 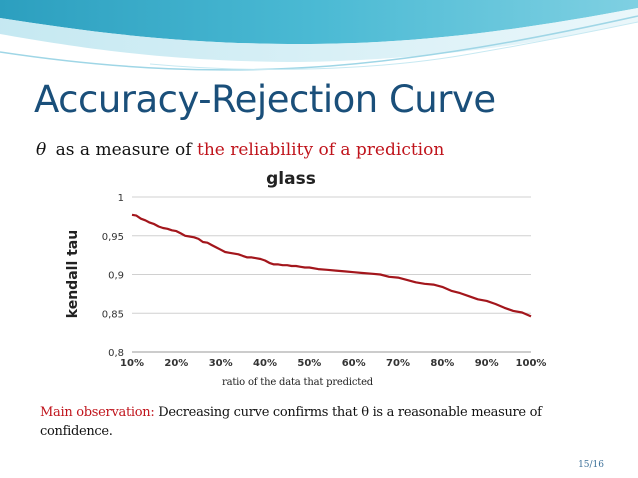 I want to click on y-tick-label: 0,9, so click(x=116, y=276).